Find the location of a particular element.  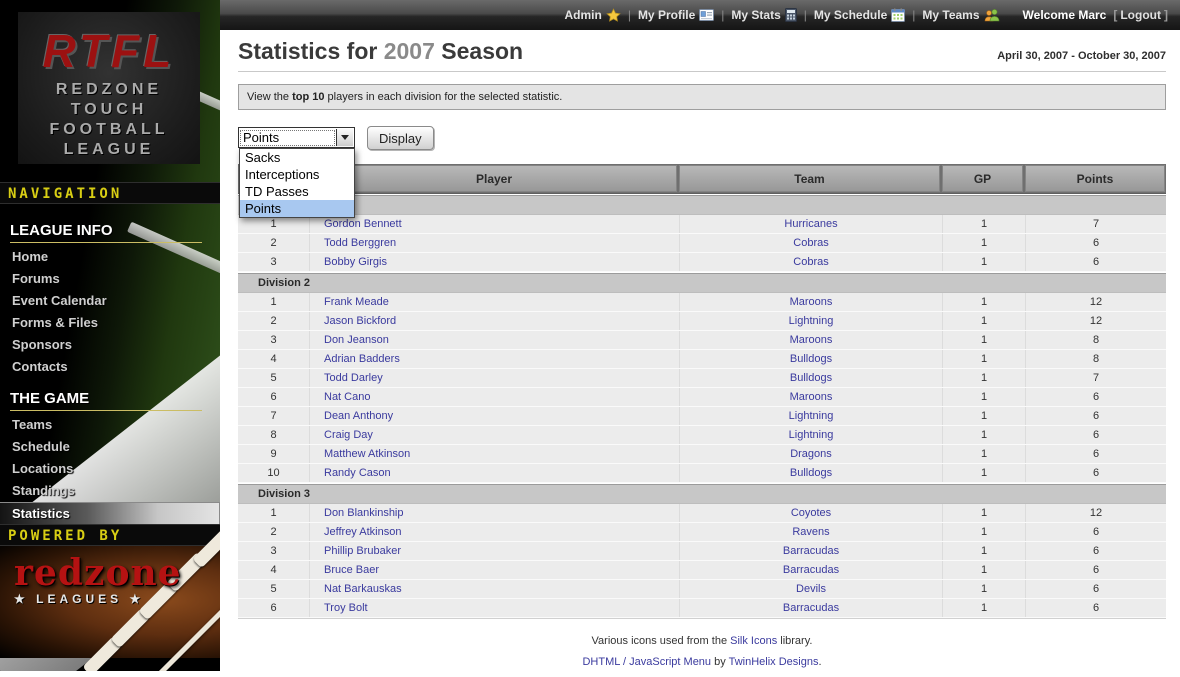

topbar-item-my-stats: My Stats is located at coordinates (764, 15).